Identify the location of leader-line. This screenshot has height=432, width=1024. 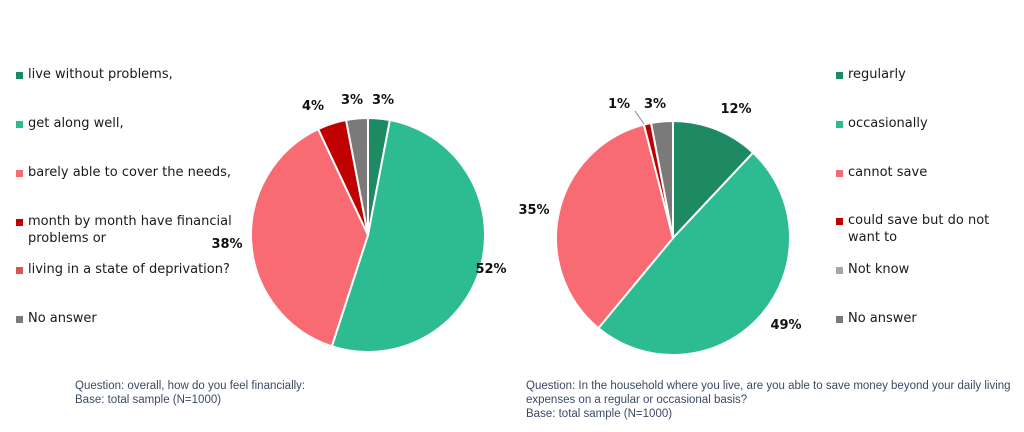
(639, 117).